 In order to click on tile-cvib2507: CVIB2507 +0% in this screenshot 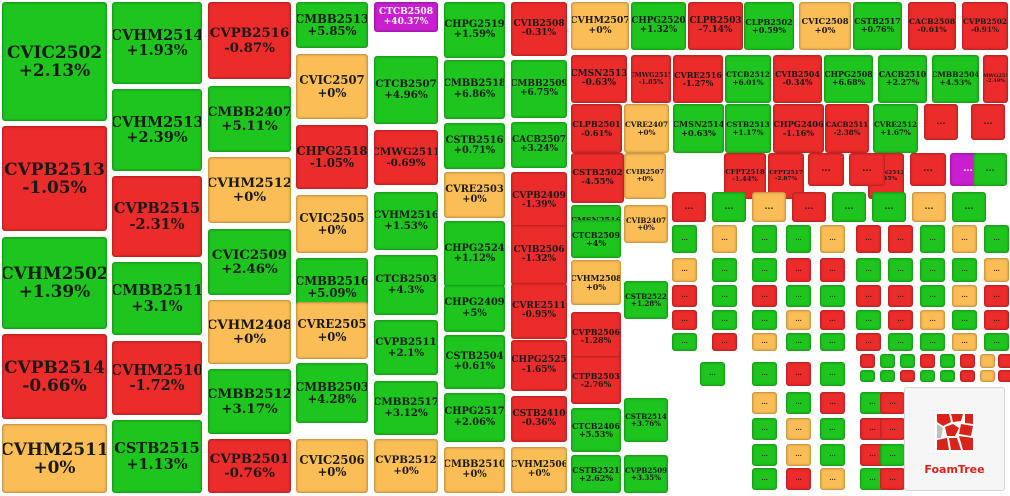, I will do `click(645, 176)`.